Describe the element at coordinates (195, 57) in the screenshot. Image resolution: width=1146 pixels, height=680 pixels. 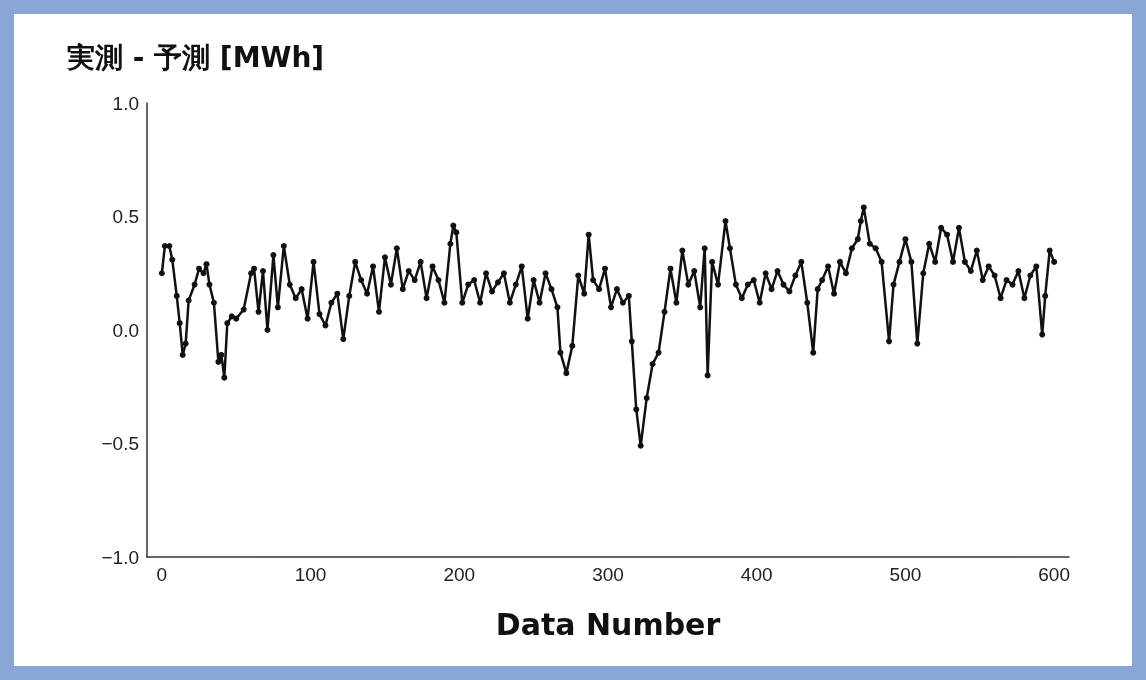
I see `chart-title: 実測 - 予測 [MWh]` at that location.